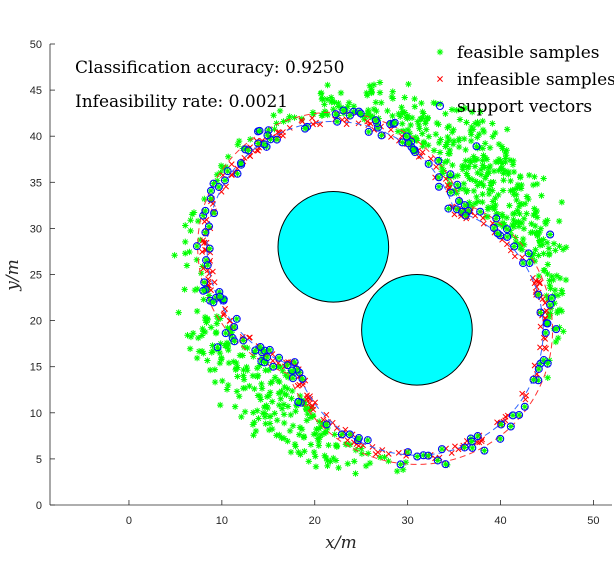 This screenshot has width=614, height=567. What do you see at coordinates (36, 45) in the screenshot?
I see `y-tick-label: 50` at bounding box center [36, 45].